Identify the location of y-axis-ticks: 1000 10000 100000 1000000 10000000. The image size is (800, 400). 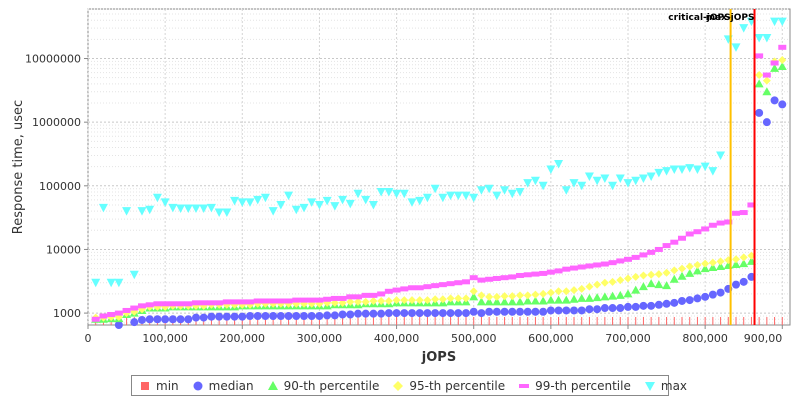
(56, 186).